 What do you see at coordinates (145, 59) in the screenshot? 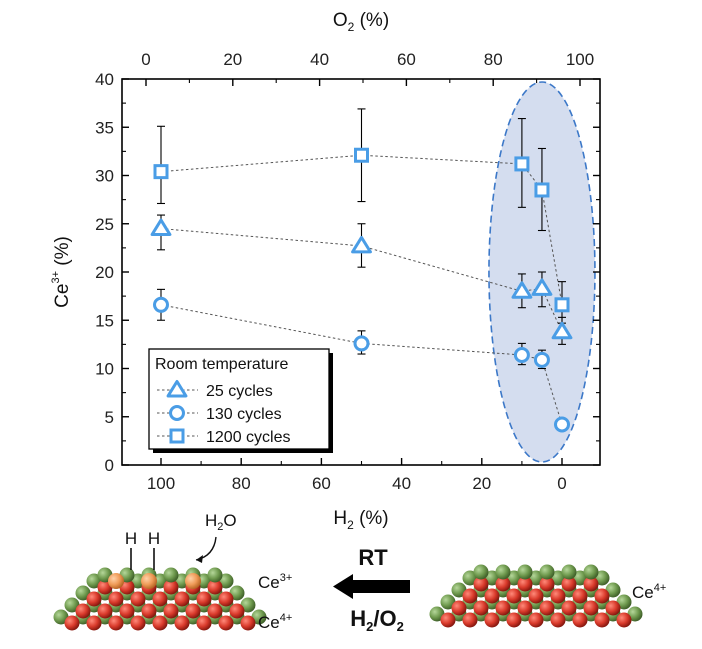
I see `x-top-tick-label-0: 0` at bounding box center [145, 59].